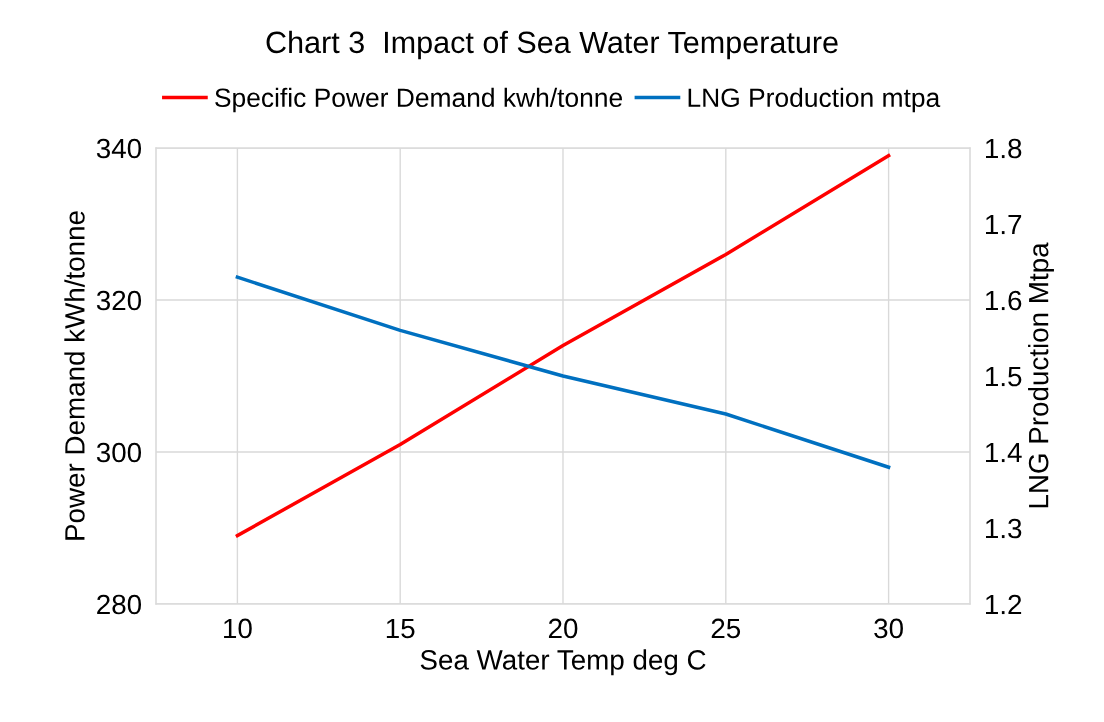 The width and height of the screenshot is (1104, 722). What do you see at coordinates (1041, 375) in the screenshot?
I see `y2-axis-title: LNG Production Mtpa` at bounding box center [1041, 375].